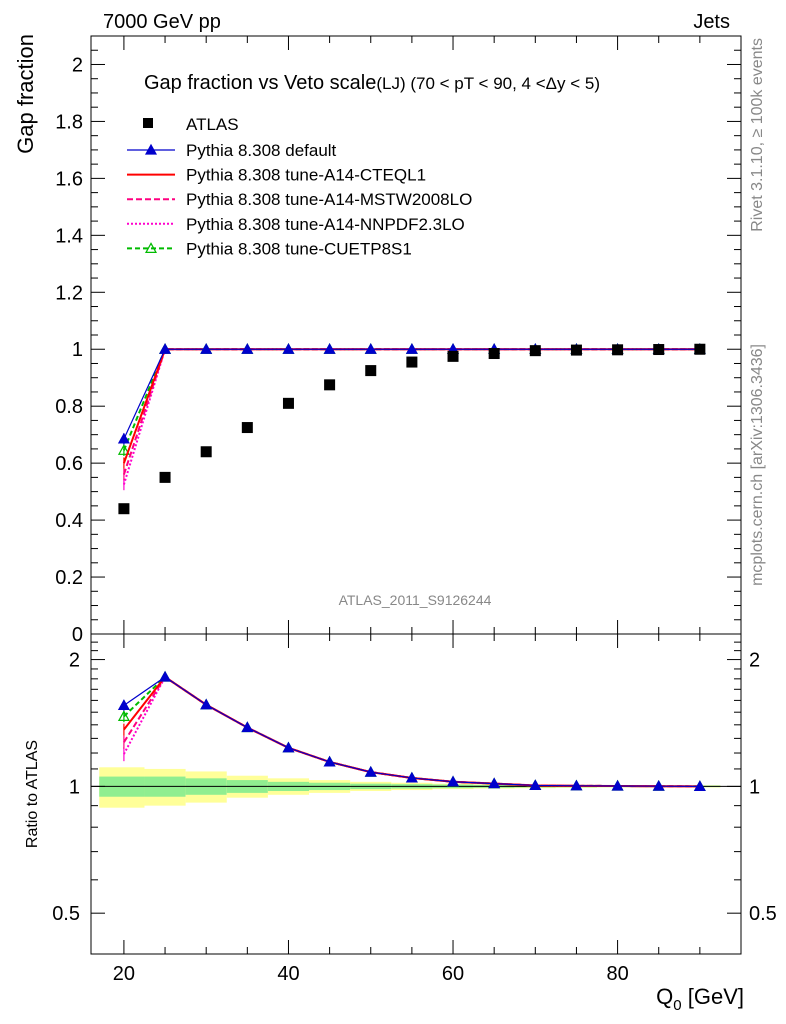  Describe the element at coordinates (148, 123) in the screenshot. I see `legend-marker-atlas` at that location.